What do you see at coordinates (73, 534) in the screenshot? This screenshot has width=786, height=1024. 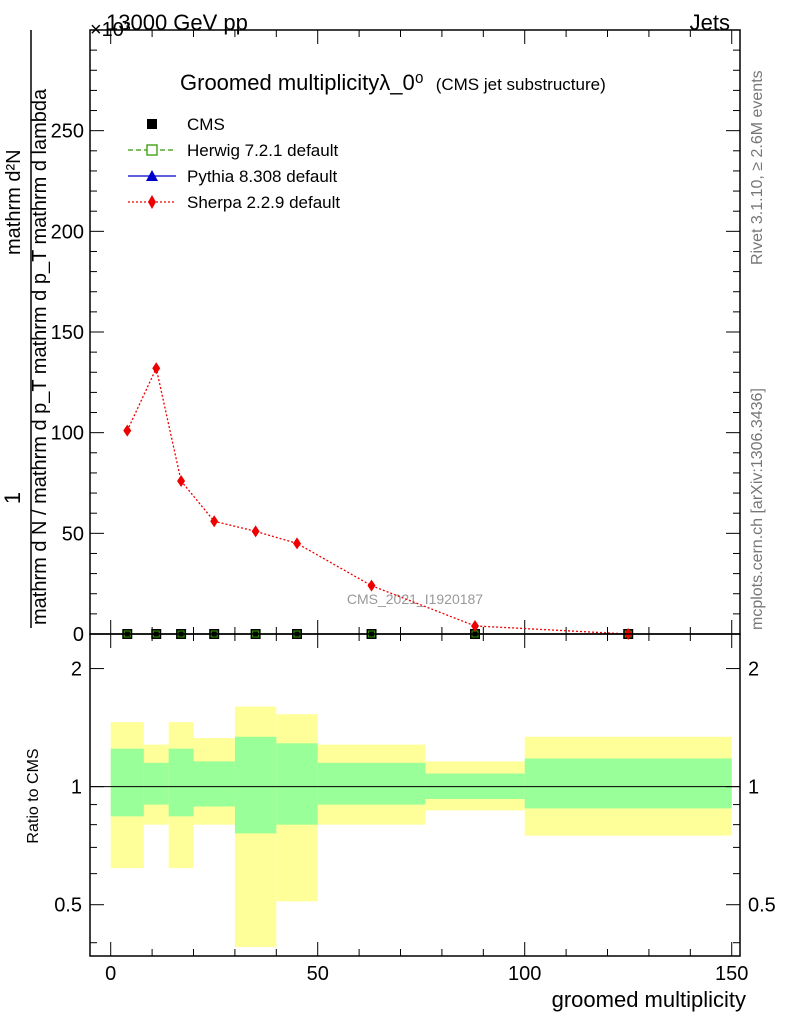 I see `main-y-tick-label: 50` at bounding box center [73, 534].